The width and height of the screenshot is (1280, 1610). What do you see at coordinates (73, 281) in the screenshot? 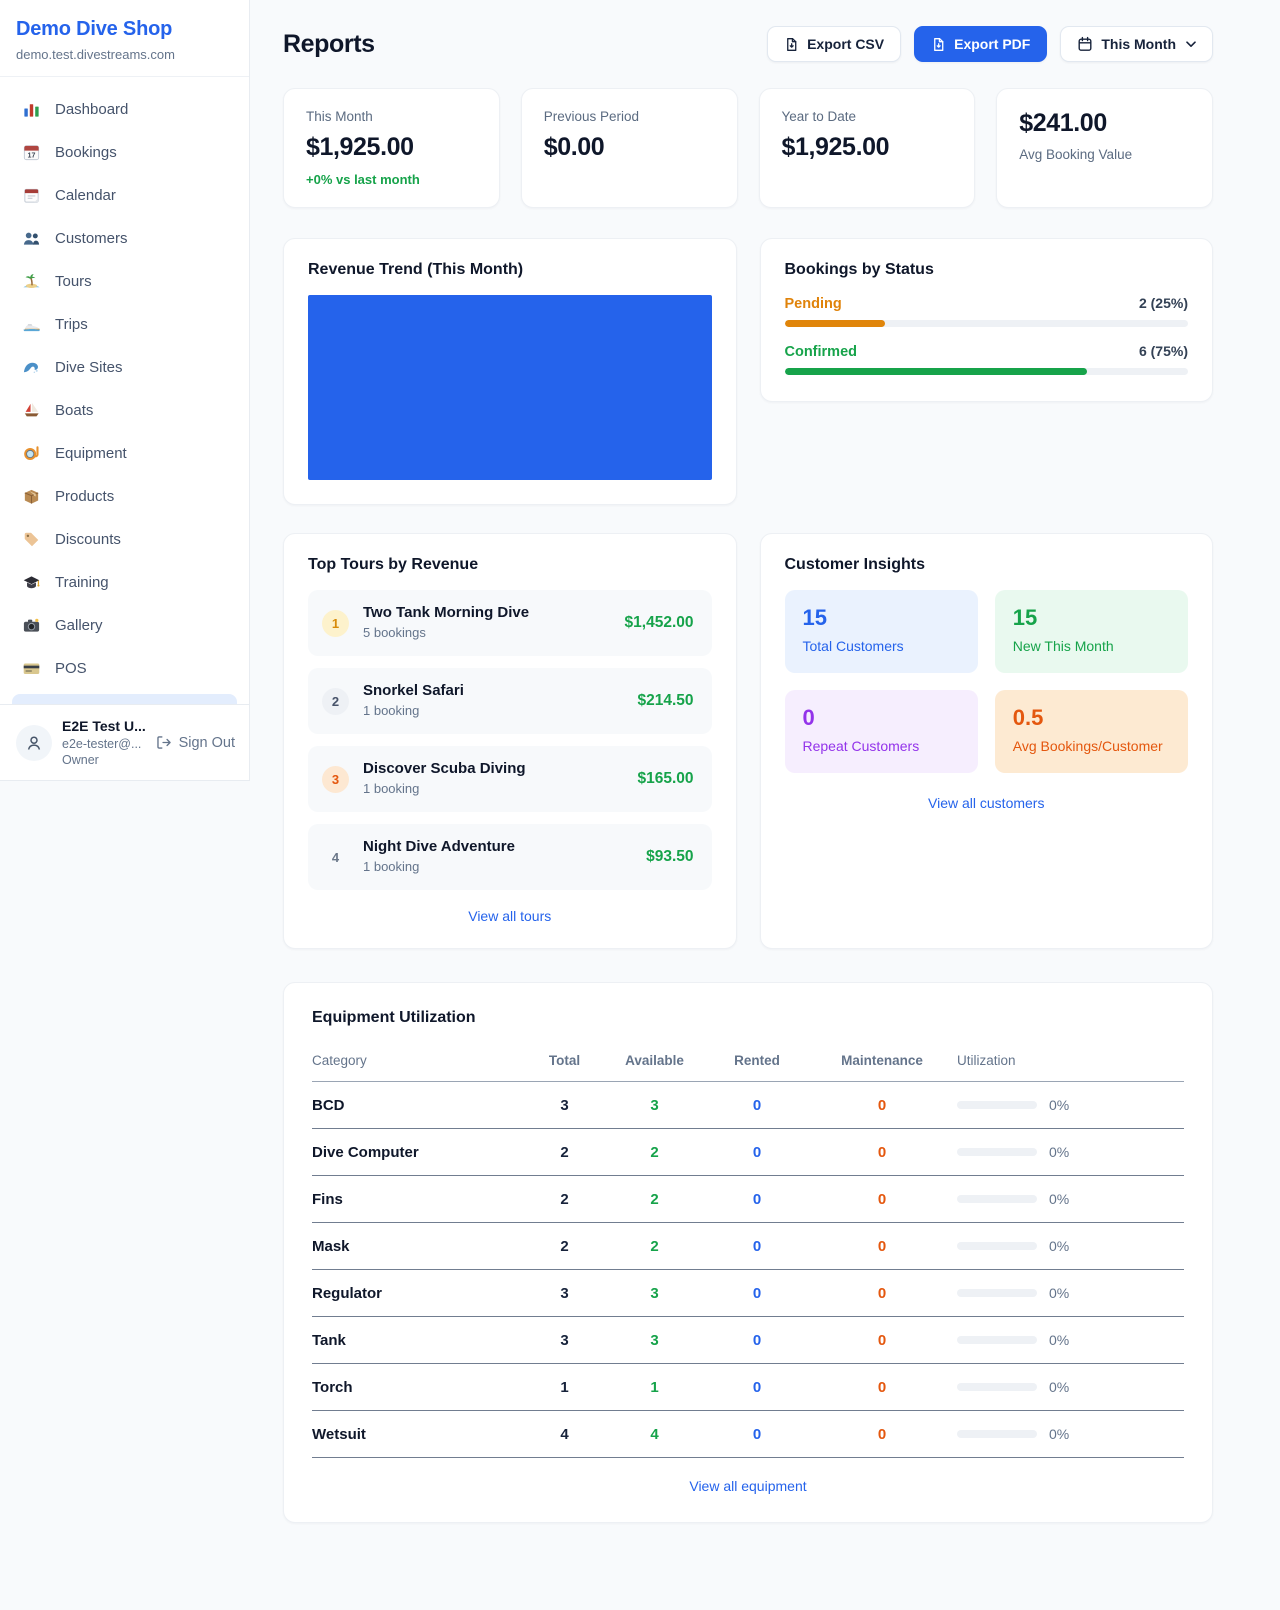
I see `sidebar-item-label: Tours` at bounding box center [73, 281].